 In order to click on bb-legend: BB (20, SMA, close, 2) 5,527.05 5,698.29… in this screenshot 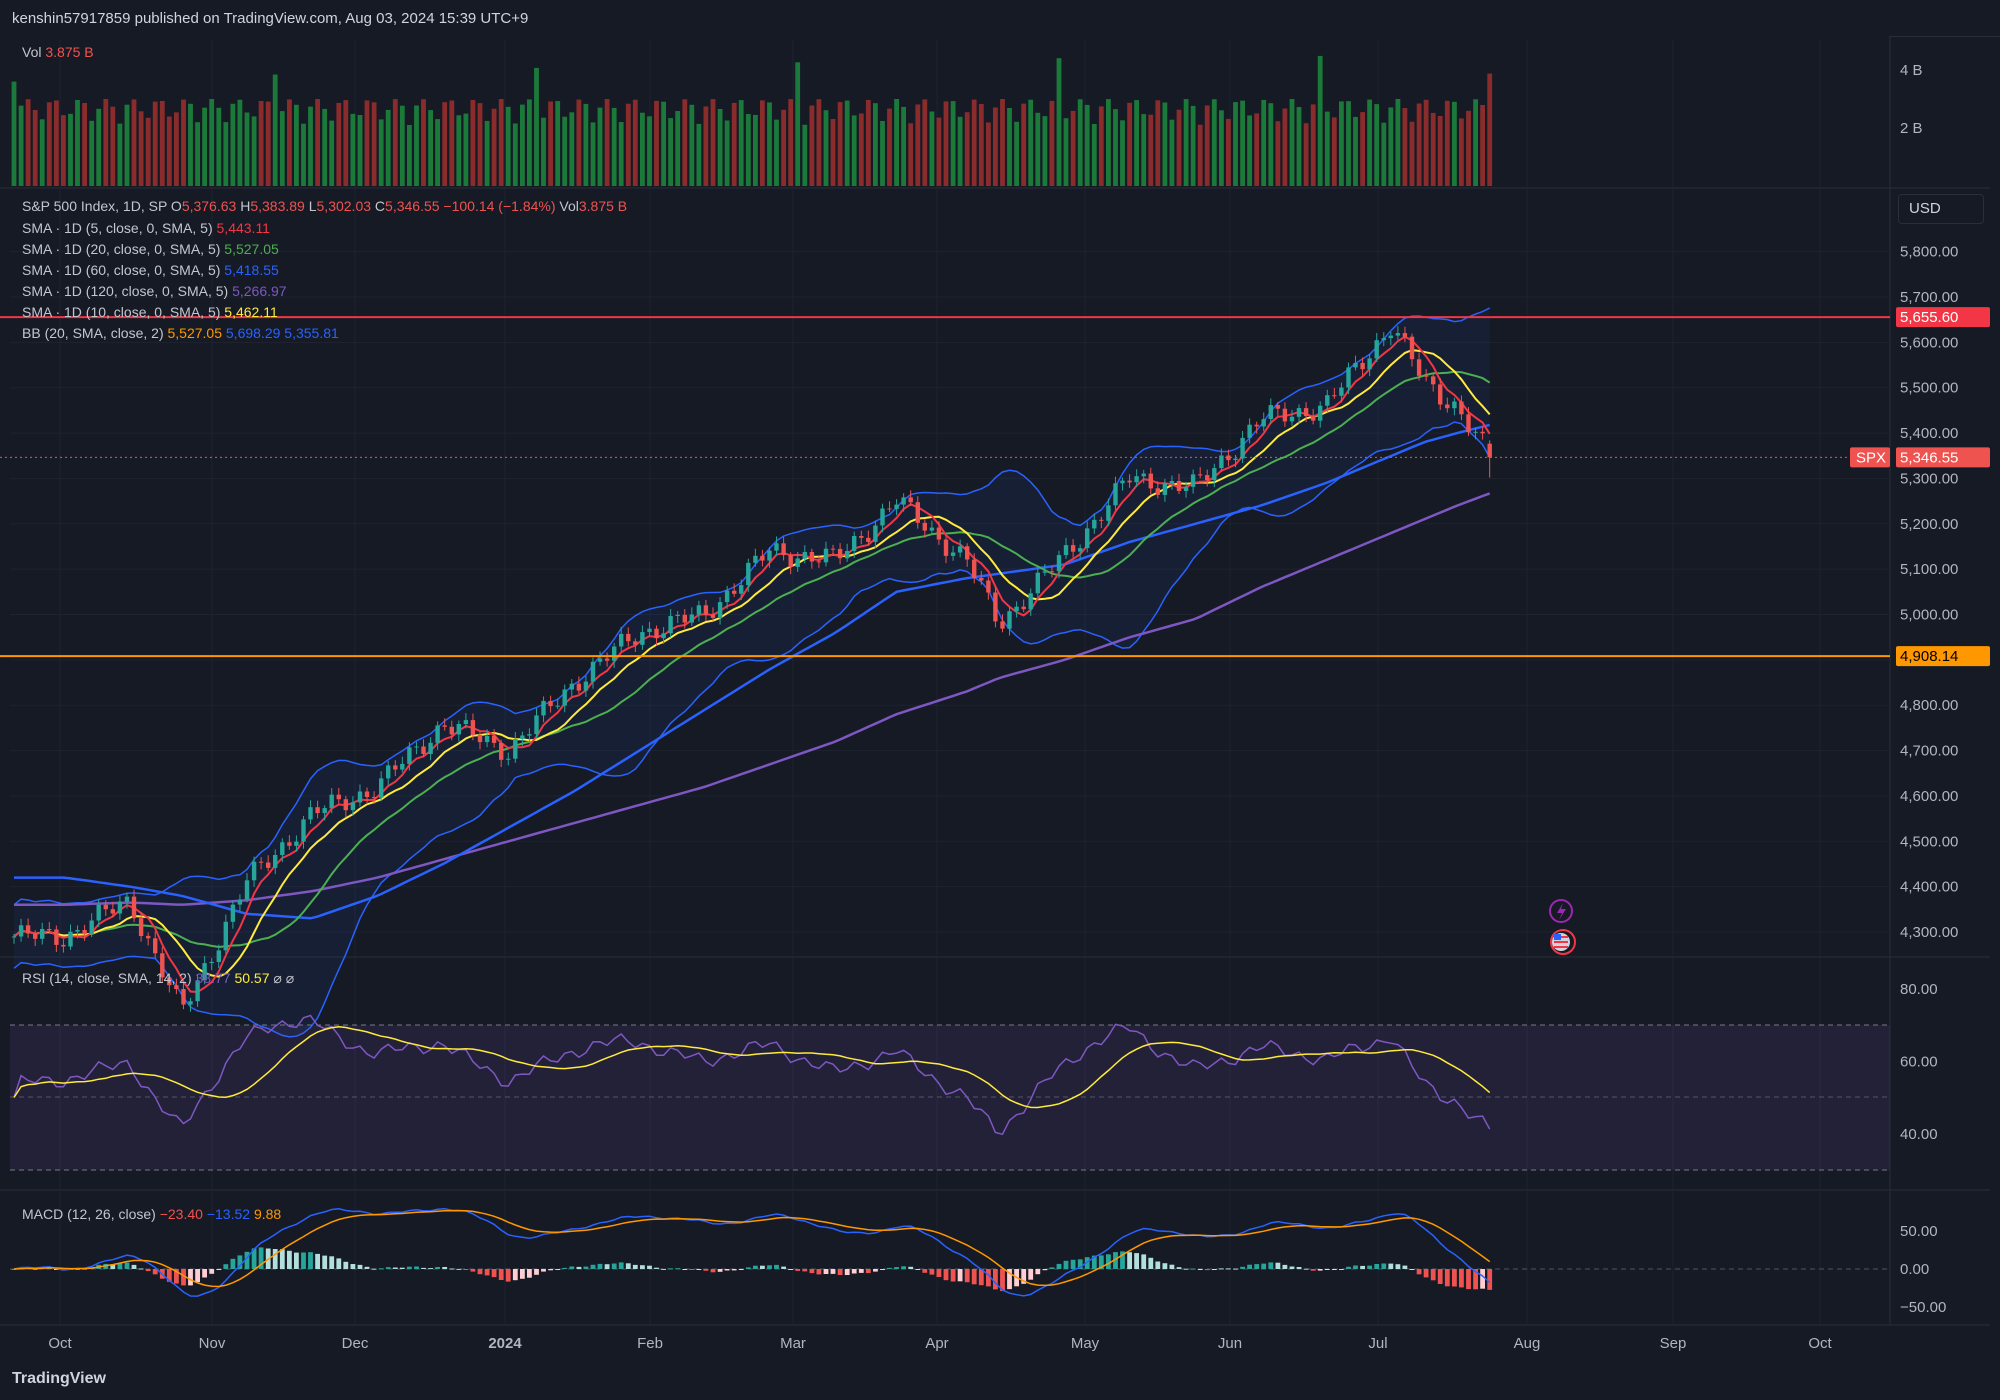, I will do `click(180, 333)`.